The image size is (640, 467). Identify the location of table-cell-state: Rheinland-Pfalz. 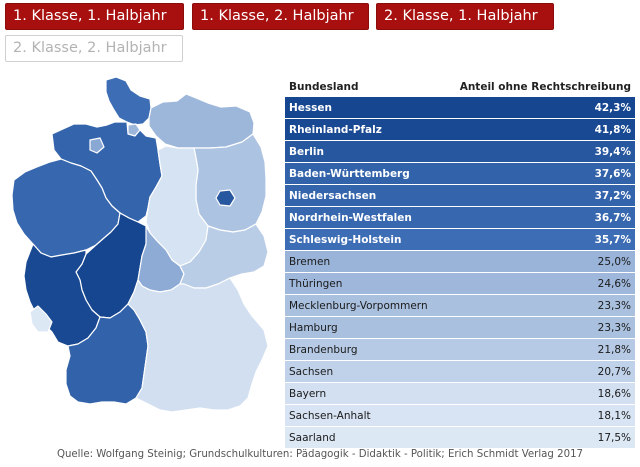
(335, 130).